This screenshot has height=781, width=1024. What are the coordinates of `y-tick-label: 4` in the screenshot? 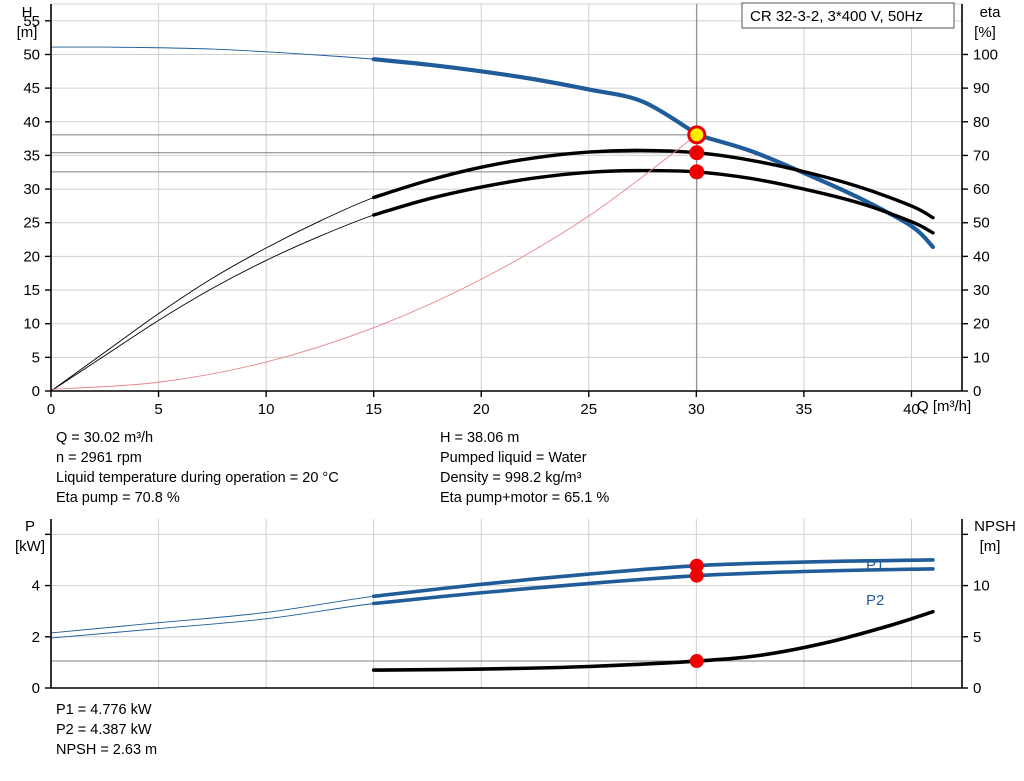 It's located at (36, 586).